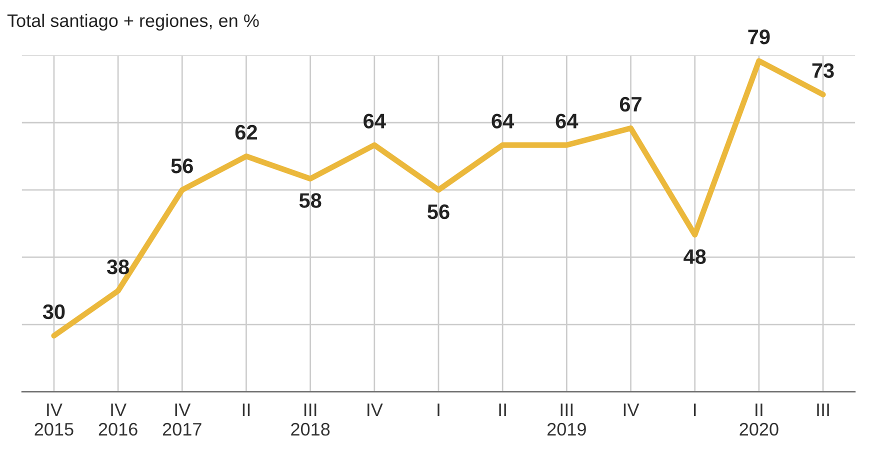  Describe the element at coordinates (182, 420) in the screenshot. I see `x-tick-label: IV 2017` at that location.